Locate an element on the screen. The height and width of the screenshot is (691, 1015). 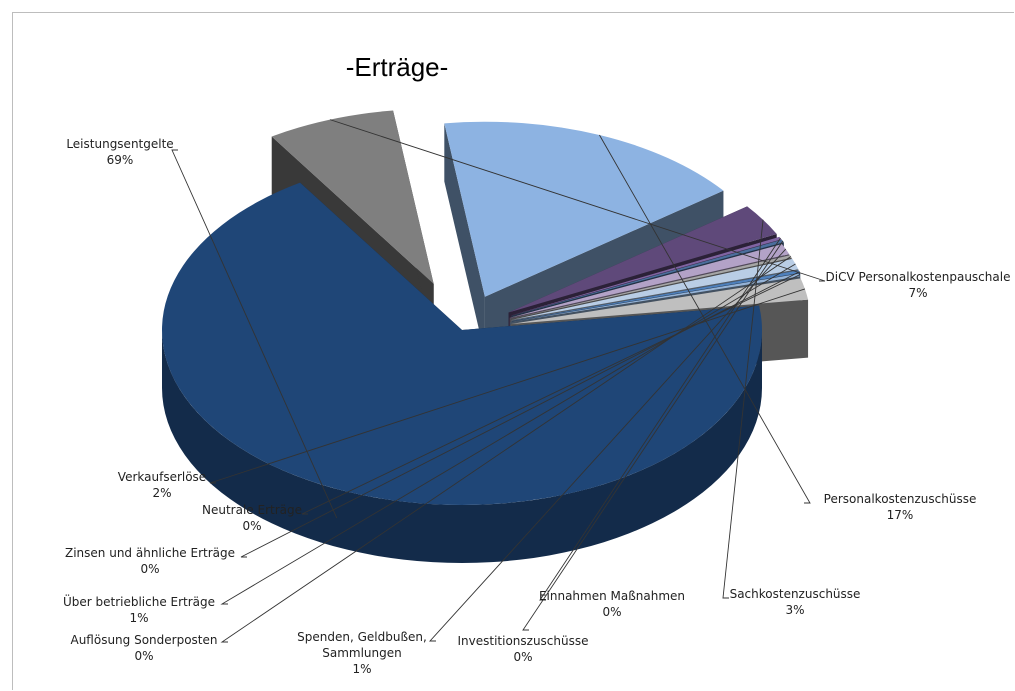
slice-label-einnahmen-massnahmen: Einnahmen Maßnahmen 0% is located at coordinates (612, 604).